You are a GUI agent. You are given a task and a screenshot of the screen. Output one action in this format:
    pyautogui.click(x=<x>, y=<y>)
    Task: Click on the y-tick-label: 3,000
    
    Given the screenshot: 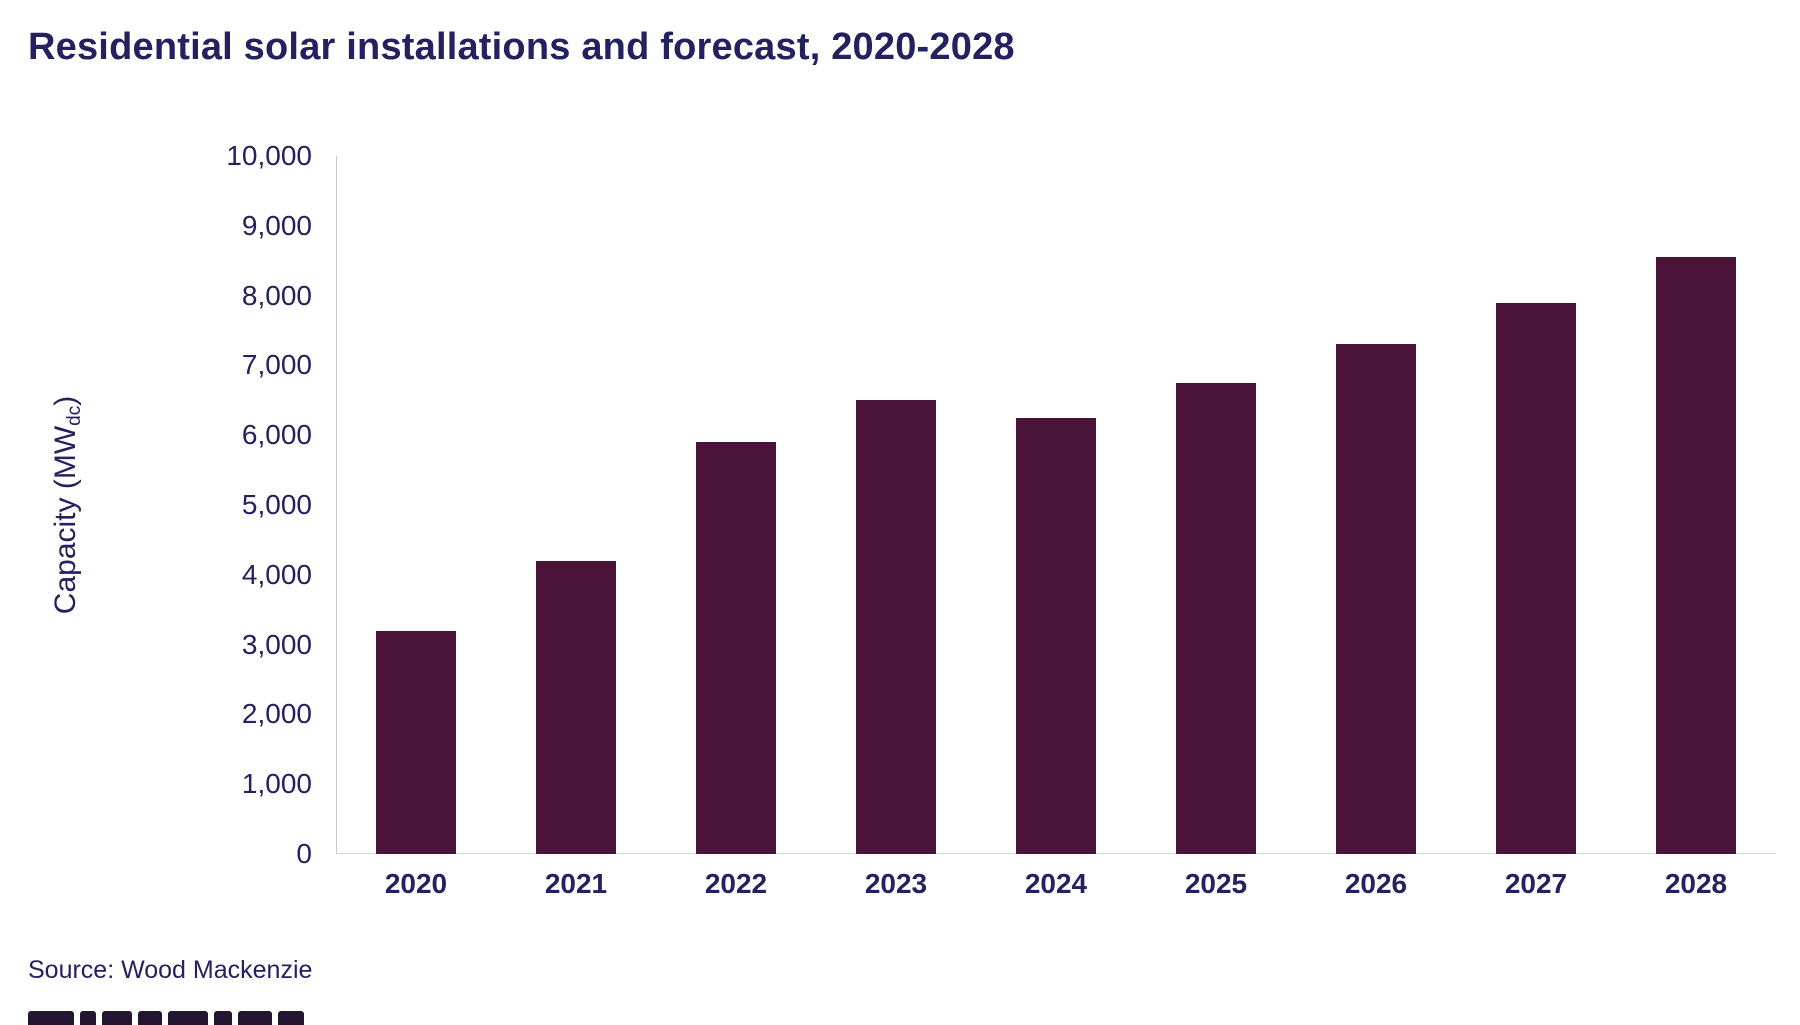 What is the action you would take?
    pyautogui.click(x=276, y=644)
    